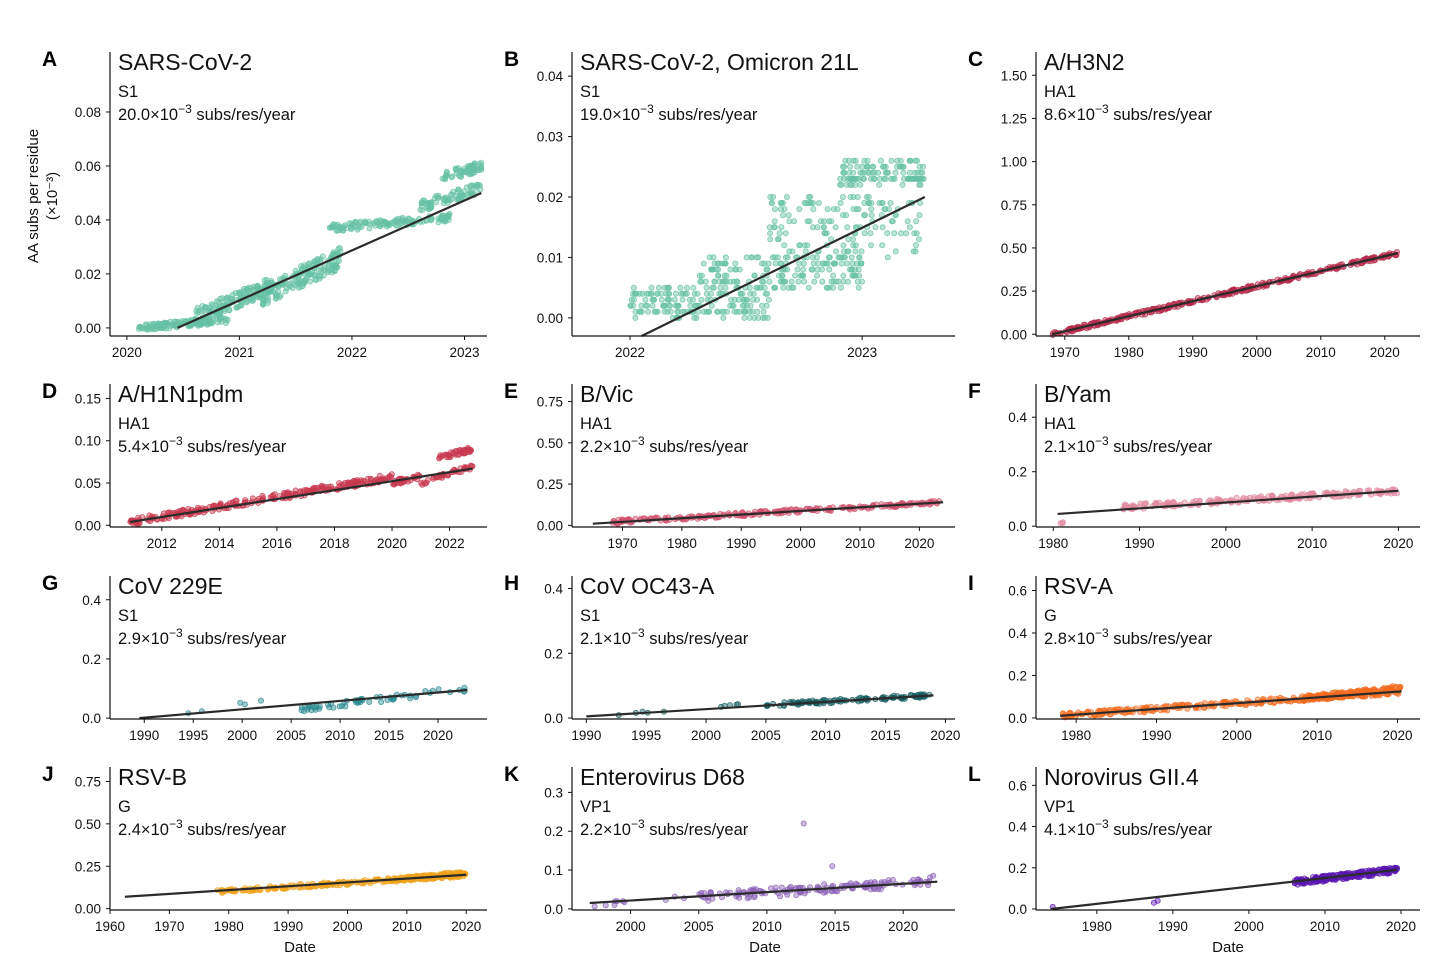 The width and height of the screenshot is (1456, 974). I want to click on rate-unit: subs/res/year, so click(697, 830).